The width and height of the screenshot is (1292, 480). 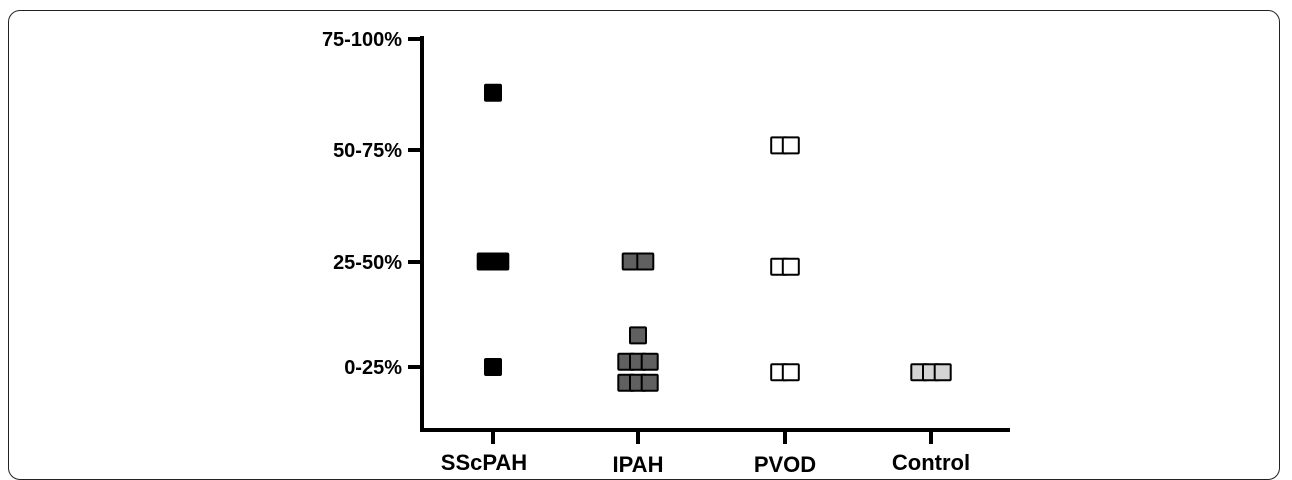 What do you see at coordinates (372, 204) in the screenshot?
I see `y-axis-ticks: 0-25% 25-50% 50-75% 75-100%` at bounding box center [372, 204].